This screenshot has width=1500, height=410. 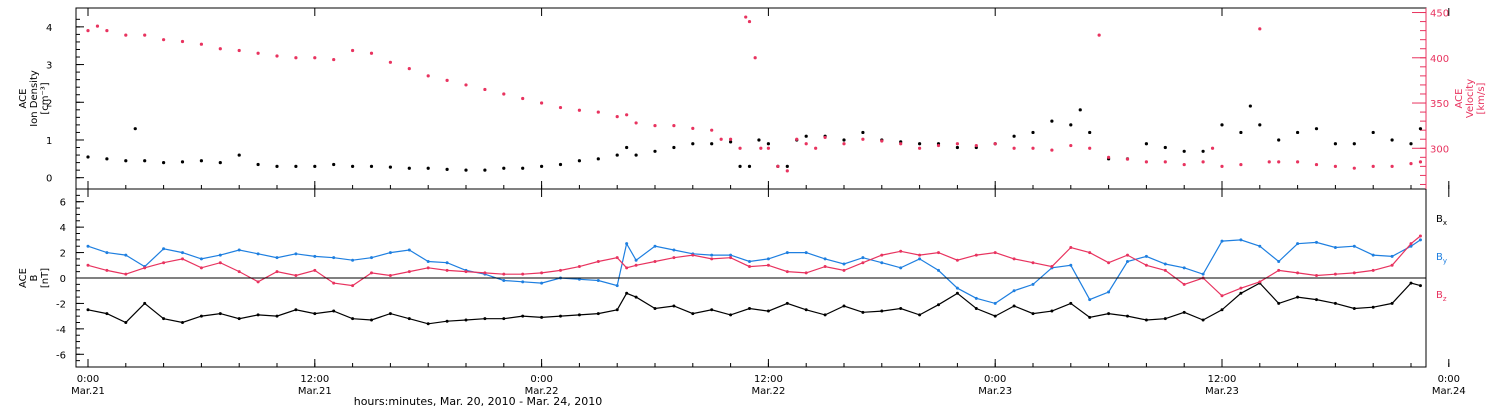 What do you see at coordinates (1449, 391) in the screenshot?
I see `x-tick-date: Mar.24` at bounding box center [1449, 391].